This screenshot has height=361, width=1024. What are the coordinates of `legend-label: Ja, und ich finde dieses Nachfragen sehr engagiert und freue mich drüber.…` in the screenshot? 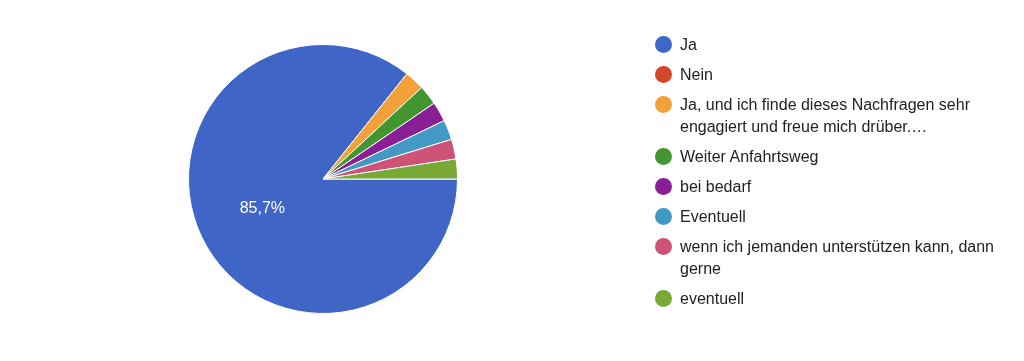 It's located at (825, 116).